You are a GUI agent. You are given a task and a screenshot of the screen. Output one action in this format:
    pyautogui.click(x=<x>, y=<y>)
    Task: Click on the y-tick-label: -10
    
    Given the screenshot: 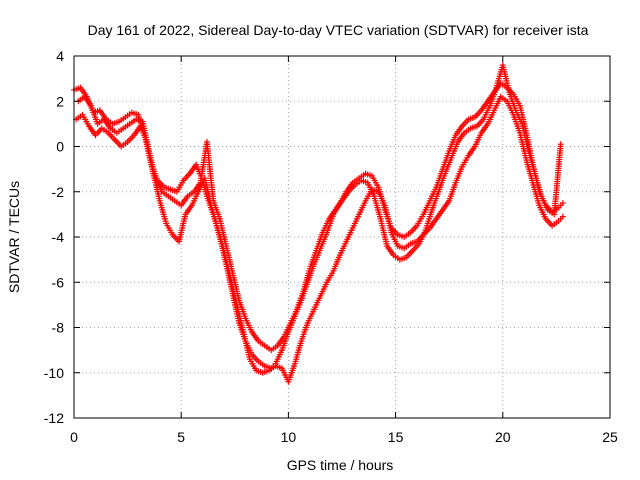 What is the action you would take?
    pyautogui.click(x=54, y=373)
    